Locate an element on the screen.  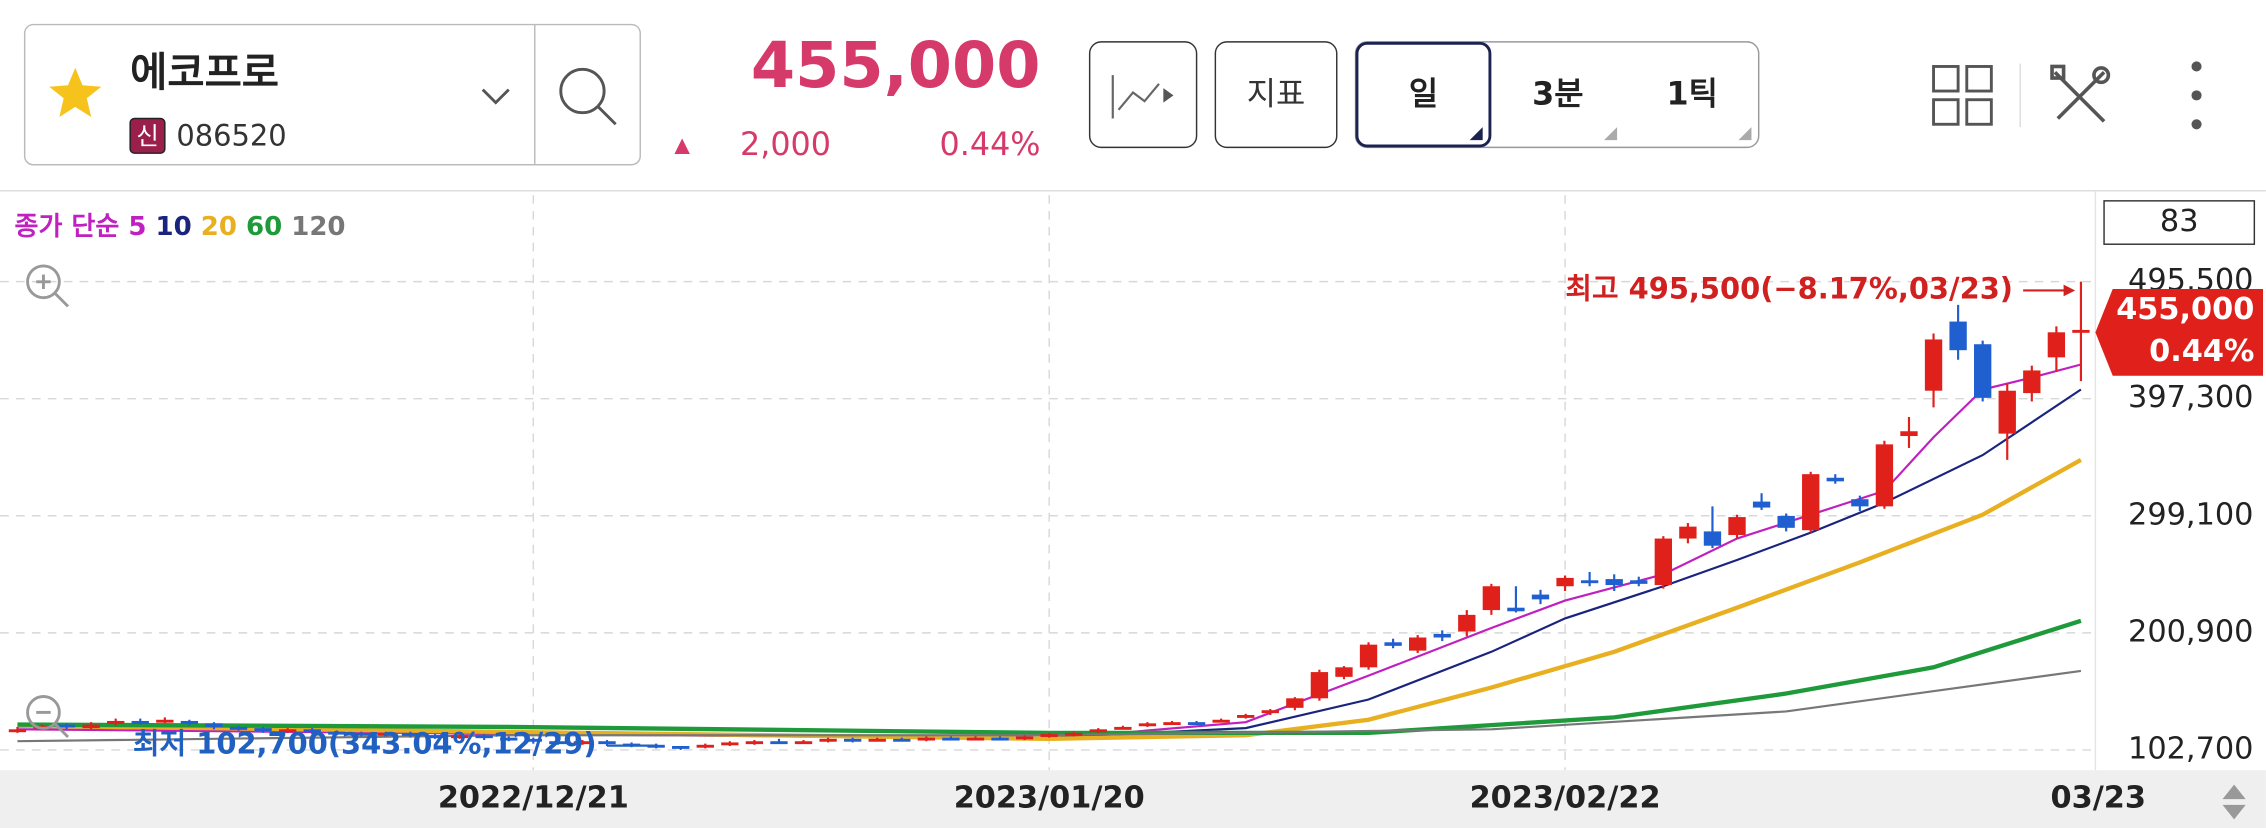
dropdown-chevron is located at coordinates (495, 96).